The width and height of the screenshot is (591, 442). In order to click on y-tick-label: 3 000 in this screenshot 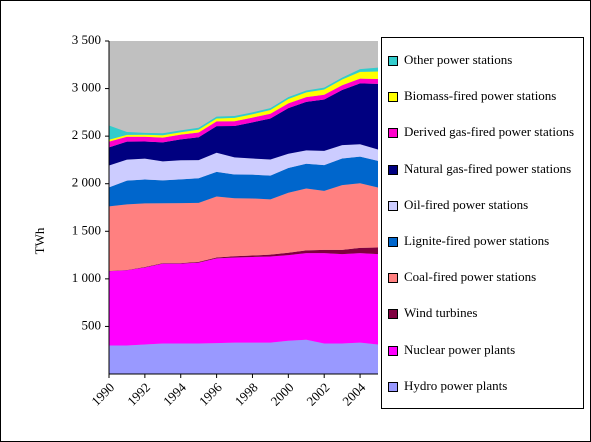, I will do `click(86, 87)`.